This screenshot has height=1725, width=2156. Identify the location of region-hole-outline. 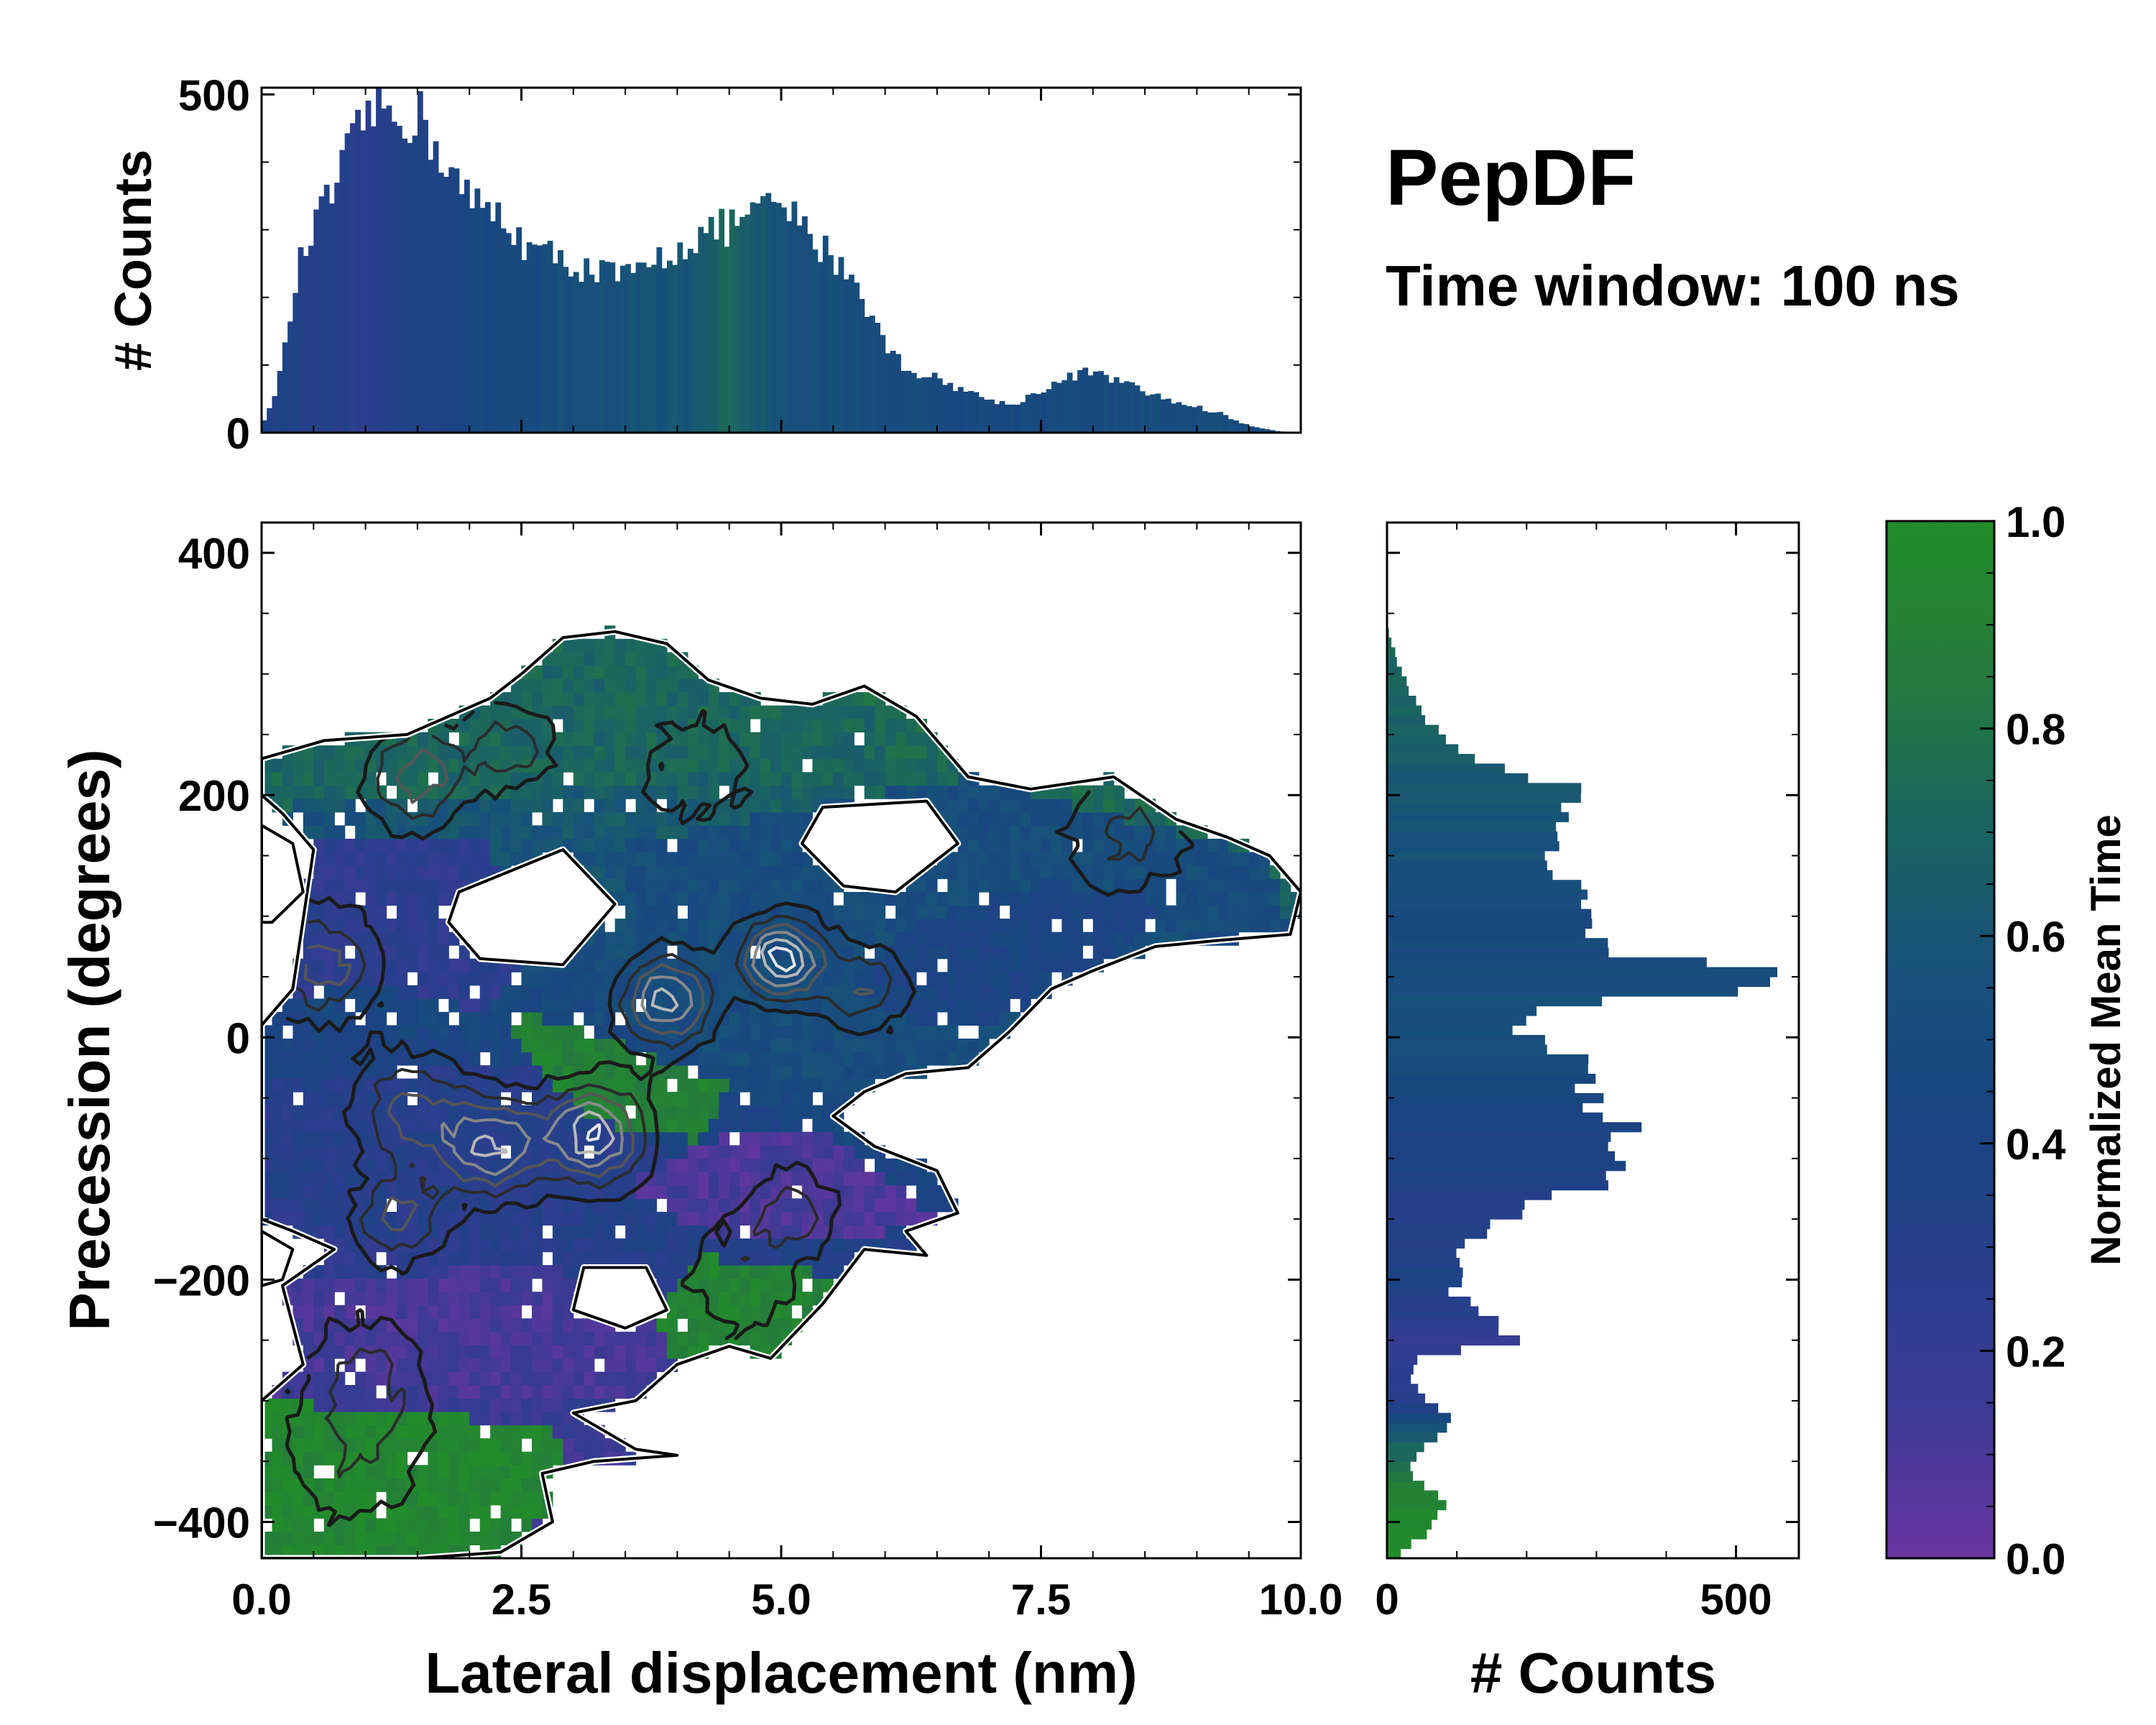
(283, 874).